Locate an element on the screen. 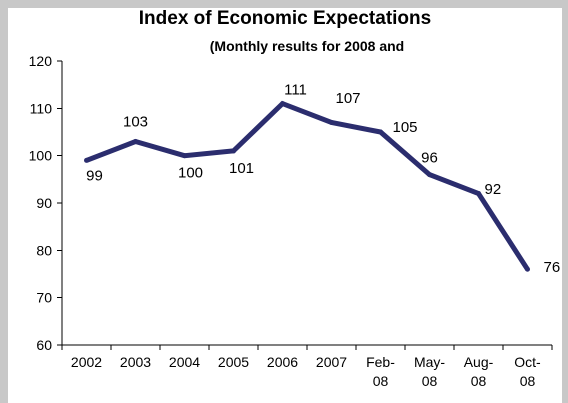 Image resolution: width=568 pixels, height=403 pixels. data-label: 99 is located at coordinates (94, 175).